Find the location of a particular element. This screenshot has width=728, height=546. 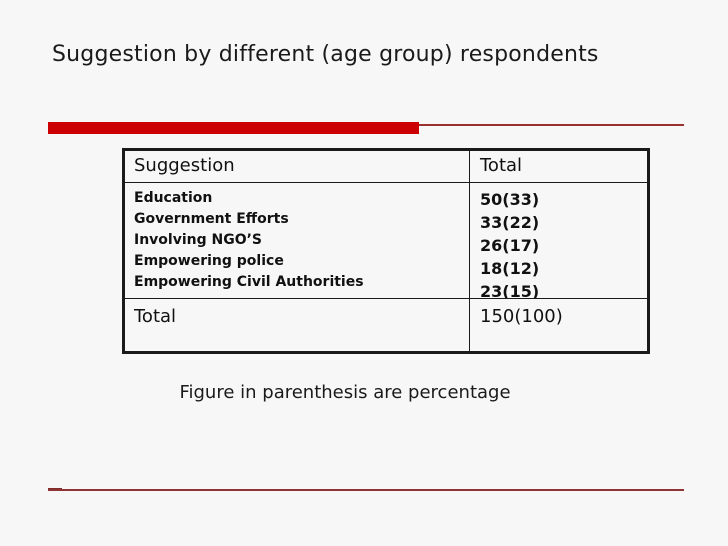

suggestion-item: Involving NGO’S is located at coordinates (198, 240).